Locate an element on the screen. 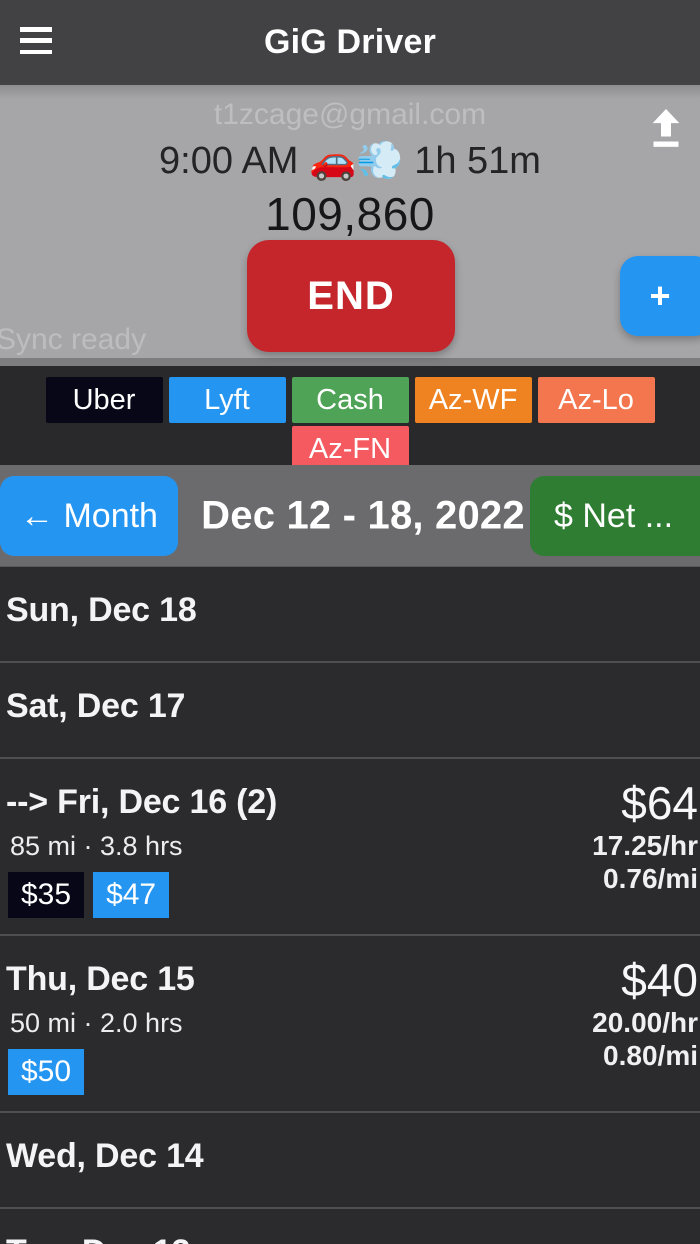 The height and width of the screenshot is (1244, 700). day-row-sun-dec-18: Sun, Dec 18 is located at coordinates (350, 615).